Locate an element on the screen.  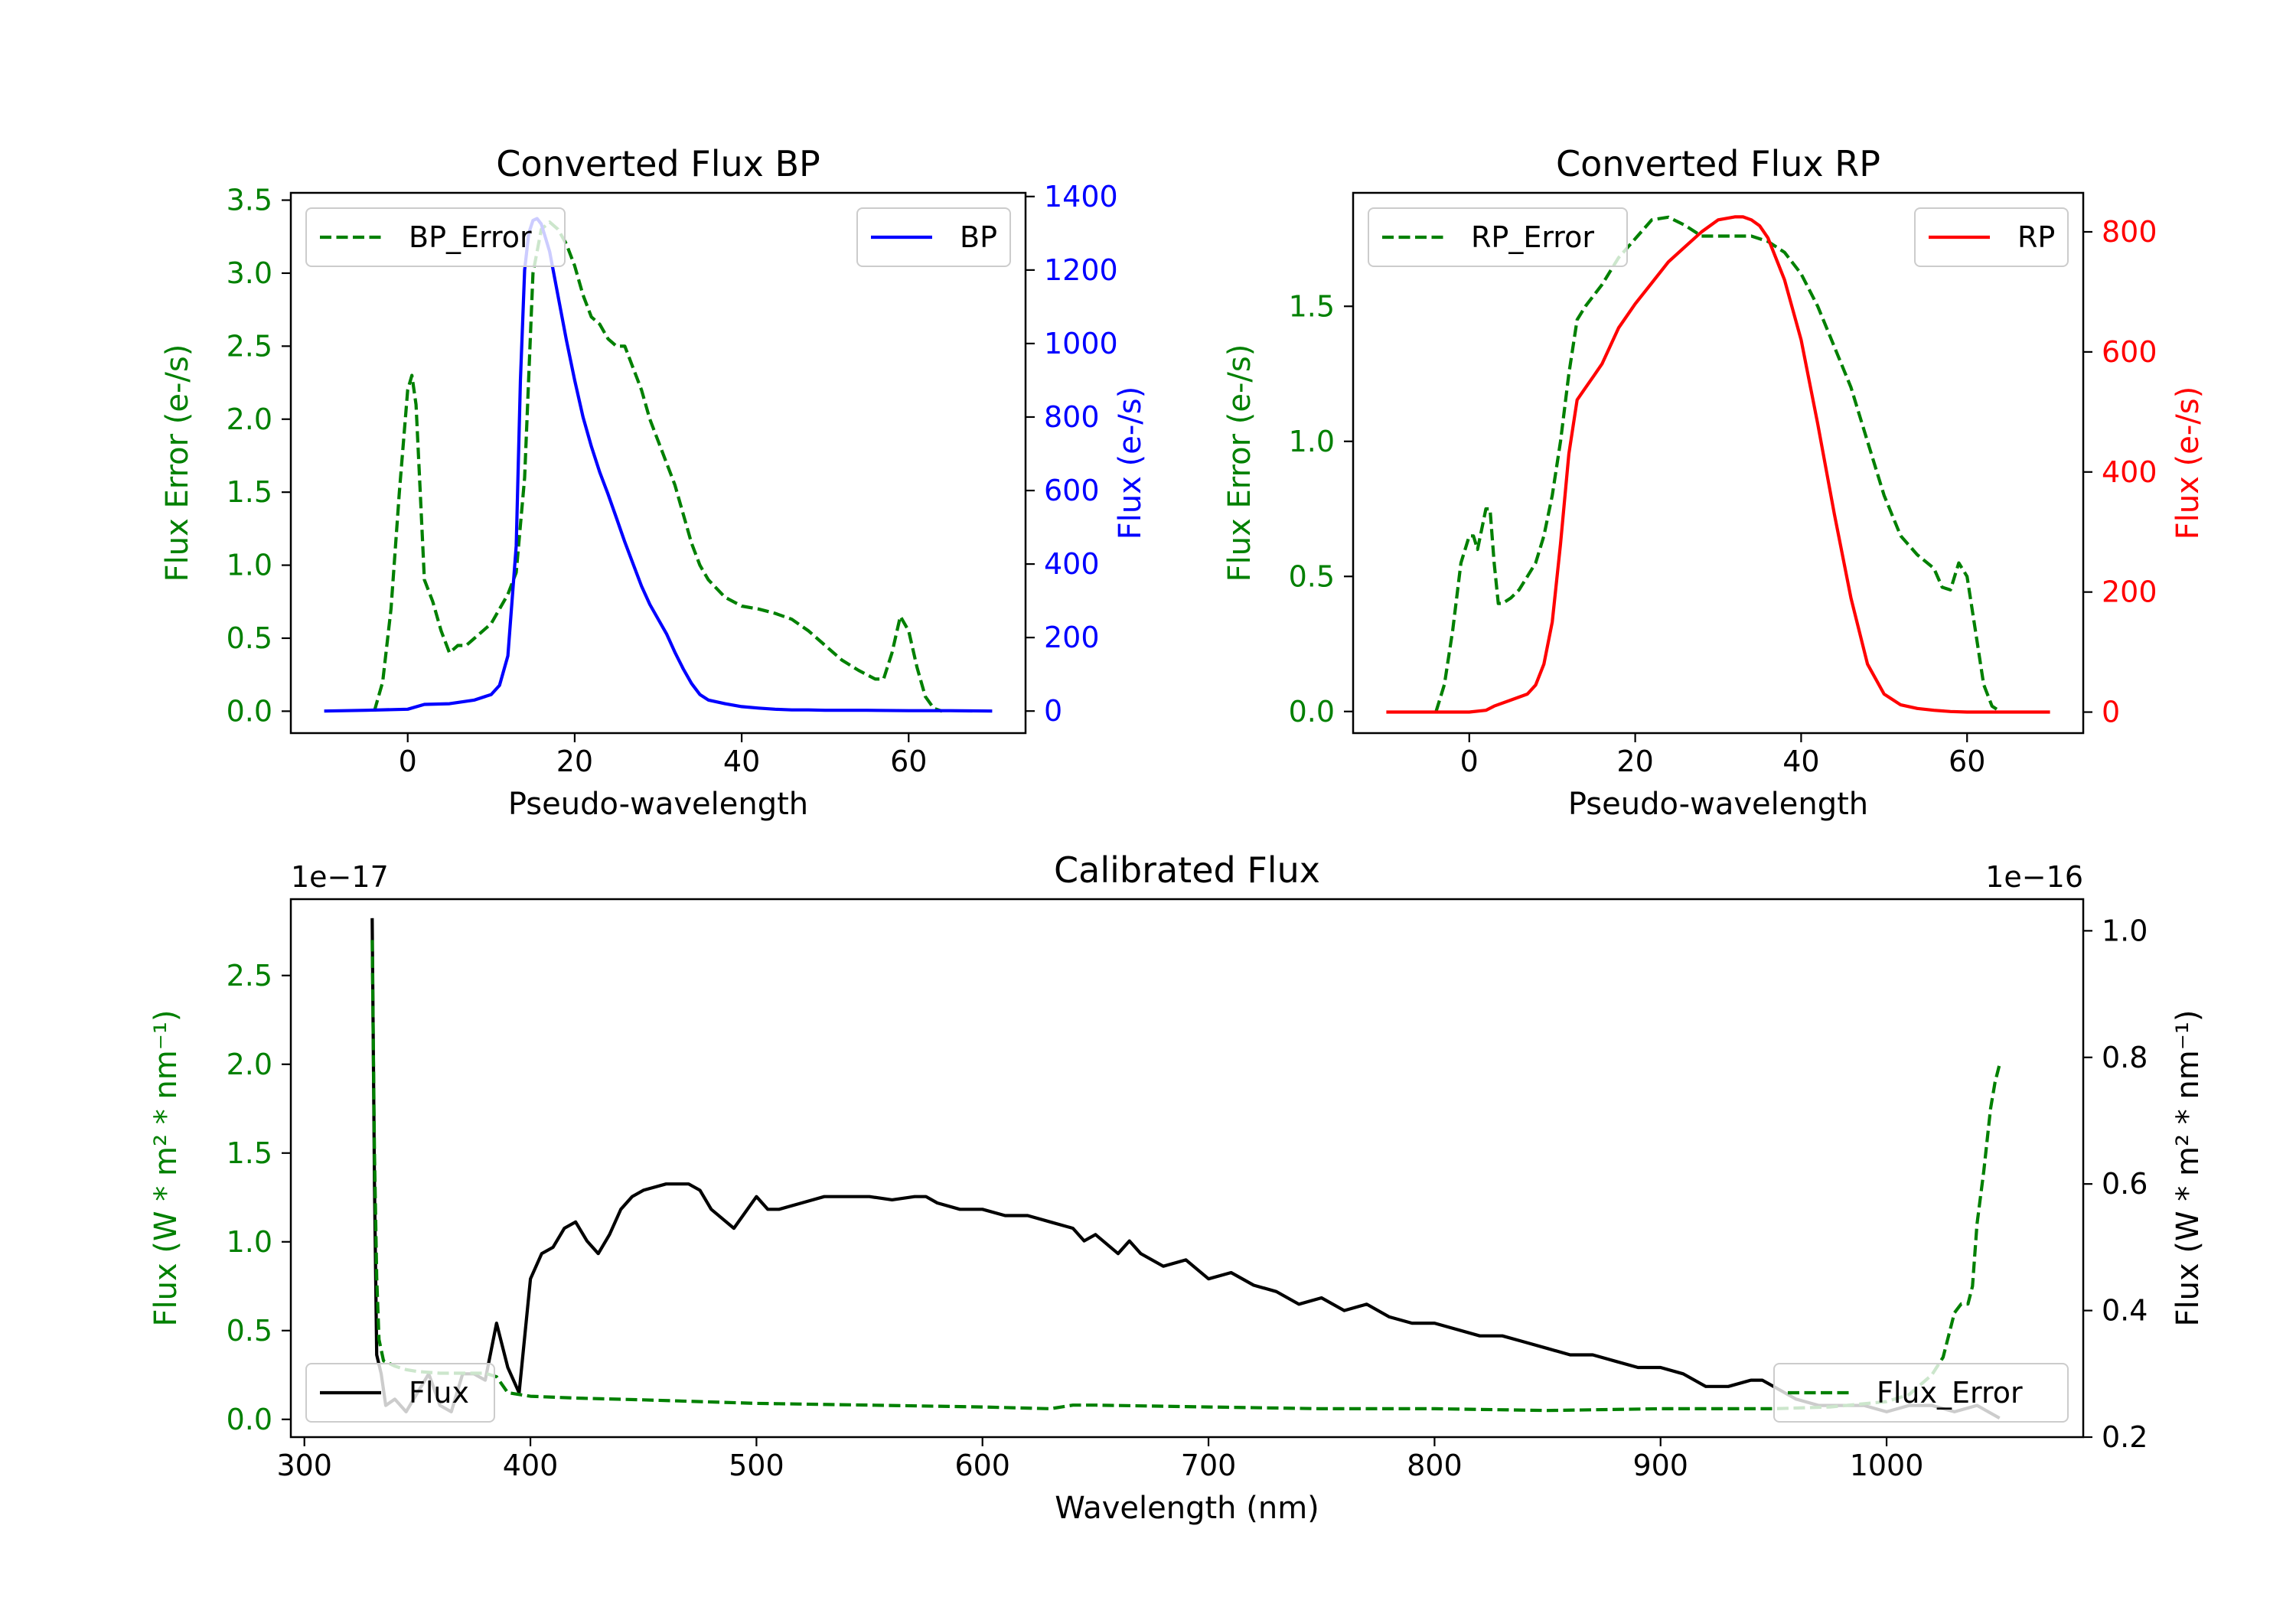
series-line-rp-error is located at coordinates (1717, 464).